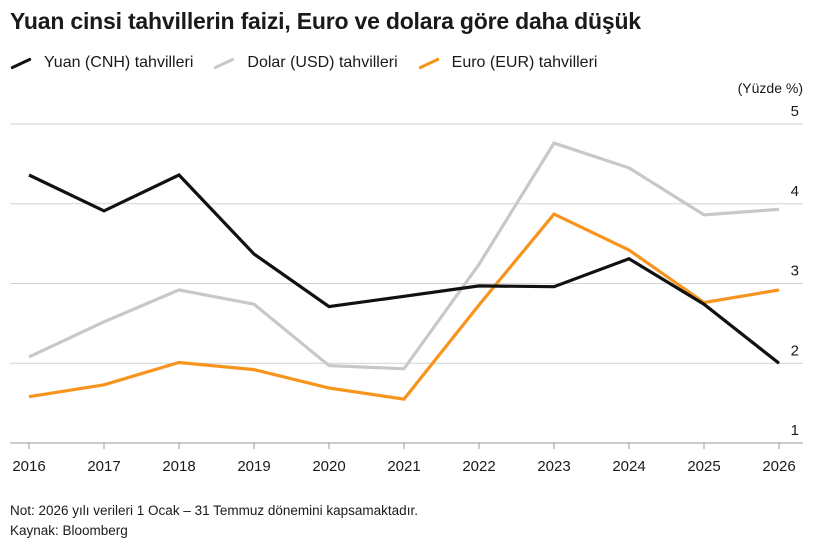 Image resolution: width=820 pixels, height=544 pixels. What do you see at coordinates (778, 466) in the screenshot?
I see `x-tick-label-2026: 2026` at bounding box center [778, 466].